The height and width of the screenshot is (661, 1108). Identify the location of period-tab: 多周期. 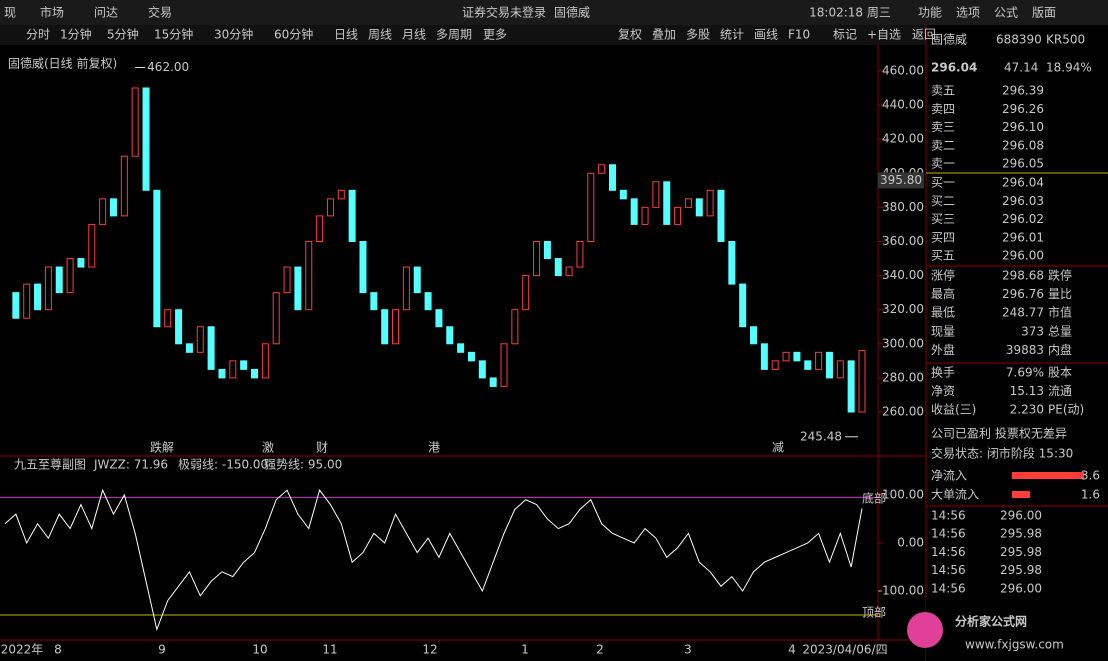
(454, 35).